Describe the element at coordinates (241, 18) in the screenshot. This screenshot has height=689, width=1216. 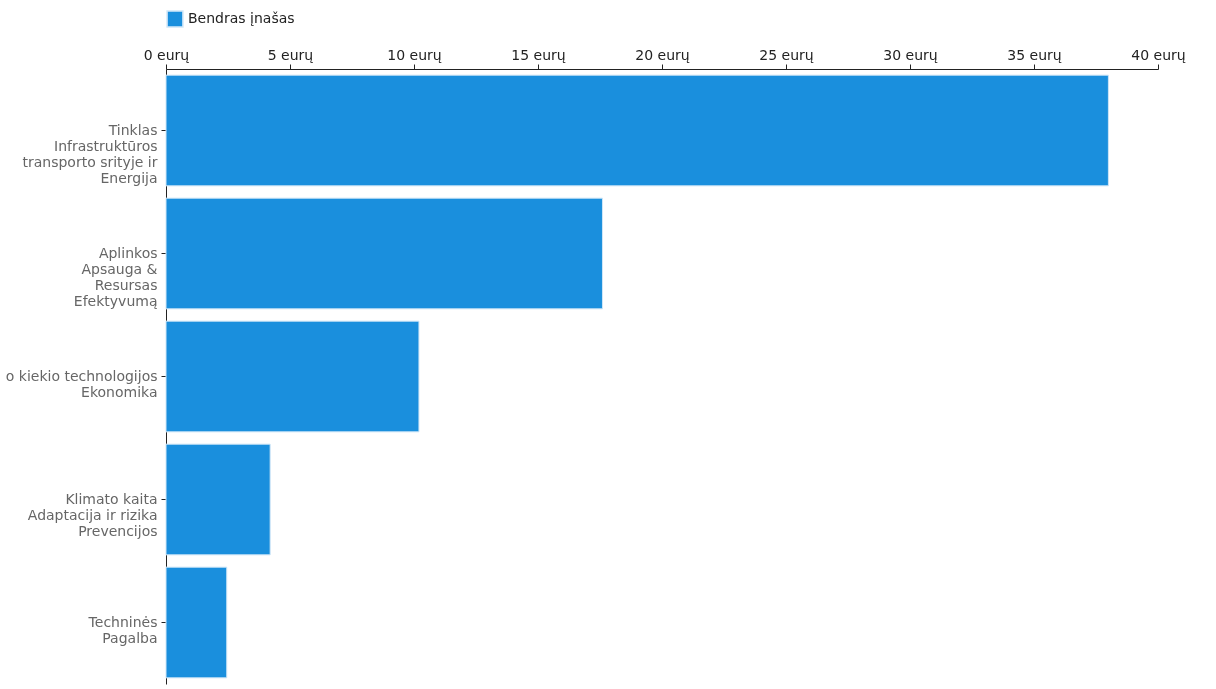
I see `legend-label: Bendras įnašas` at that location.